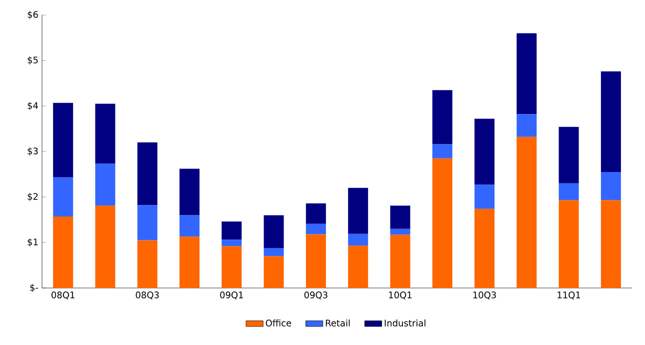  I want to click on x-tick-label: 10Q3, so click(484, 296).